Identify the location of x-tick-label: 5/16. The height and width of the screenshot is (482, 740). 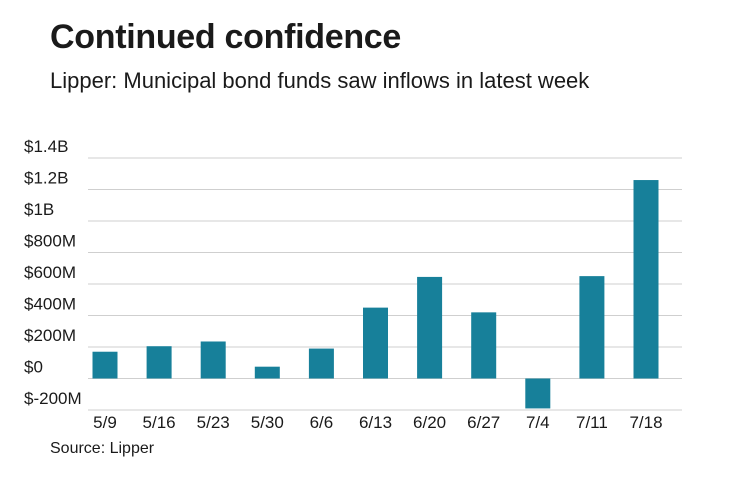
(159, 422).